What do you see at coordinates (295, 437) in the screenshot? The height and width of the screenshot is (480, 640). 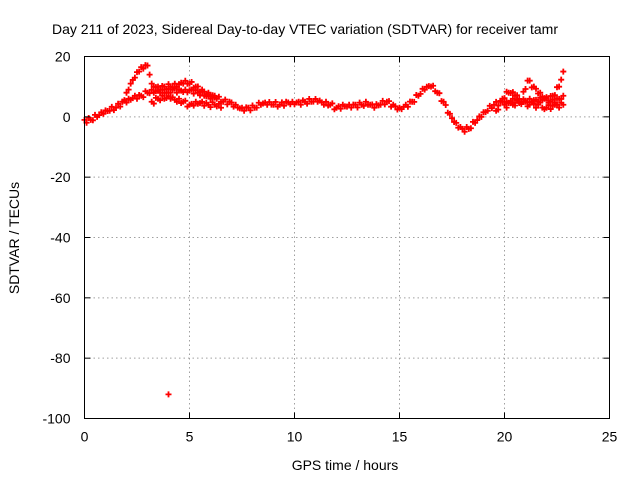 I see `x-tick-label: 10` at bounding box center [295, 437].